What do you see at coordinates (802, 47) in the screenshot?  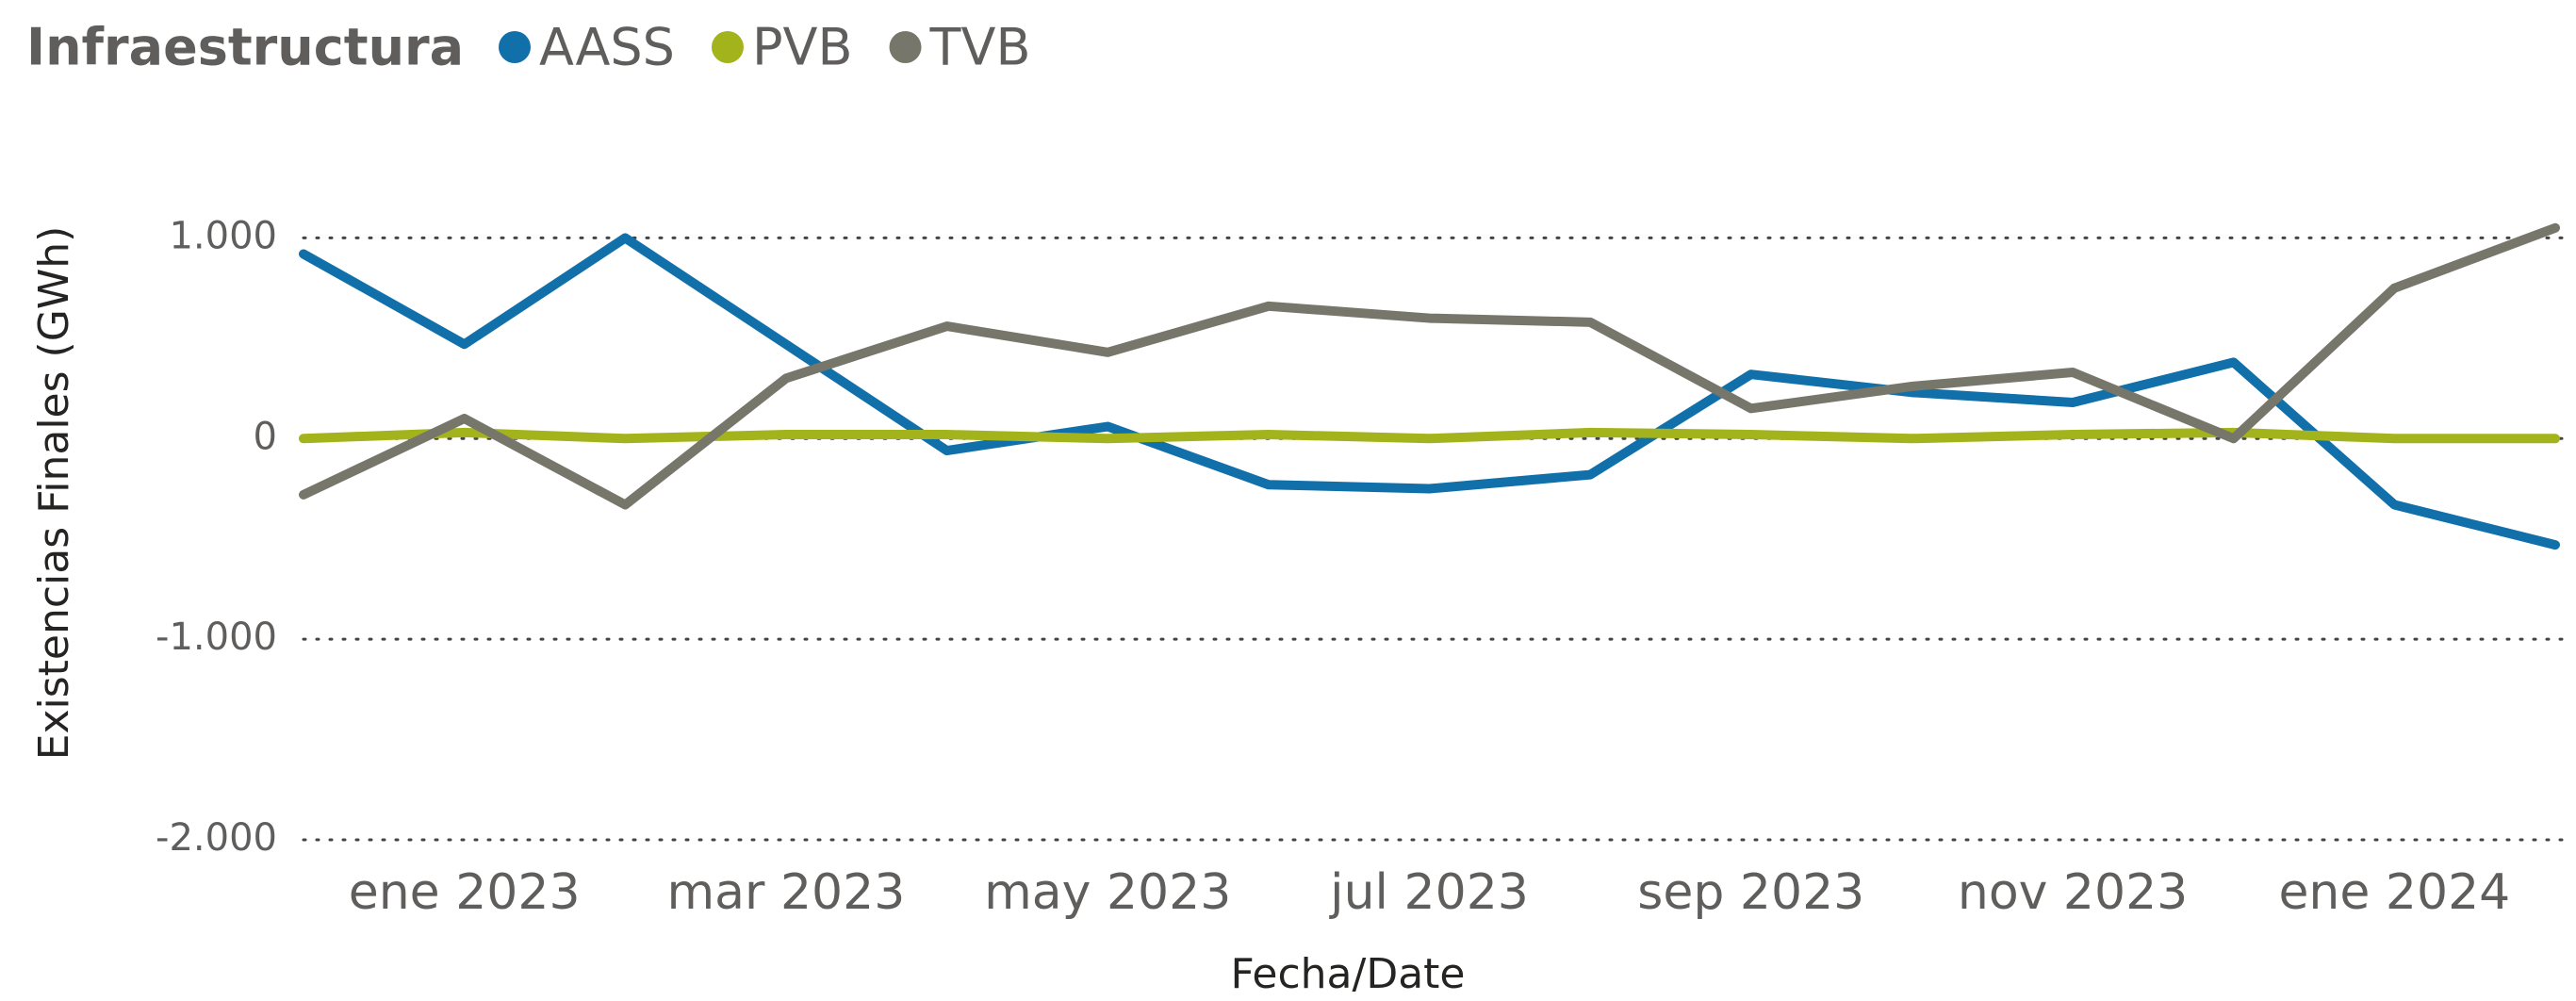 I see `legend-label: PVB` at bounding box center [802, 47].